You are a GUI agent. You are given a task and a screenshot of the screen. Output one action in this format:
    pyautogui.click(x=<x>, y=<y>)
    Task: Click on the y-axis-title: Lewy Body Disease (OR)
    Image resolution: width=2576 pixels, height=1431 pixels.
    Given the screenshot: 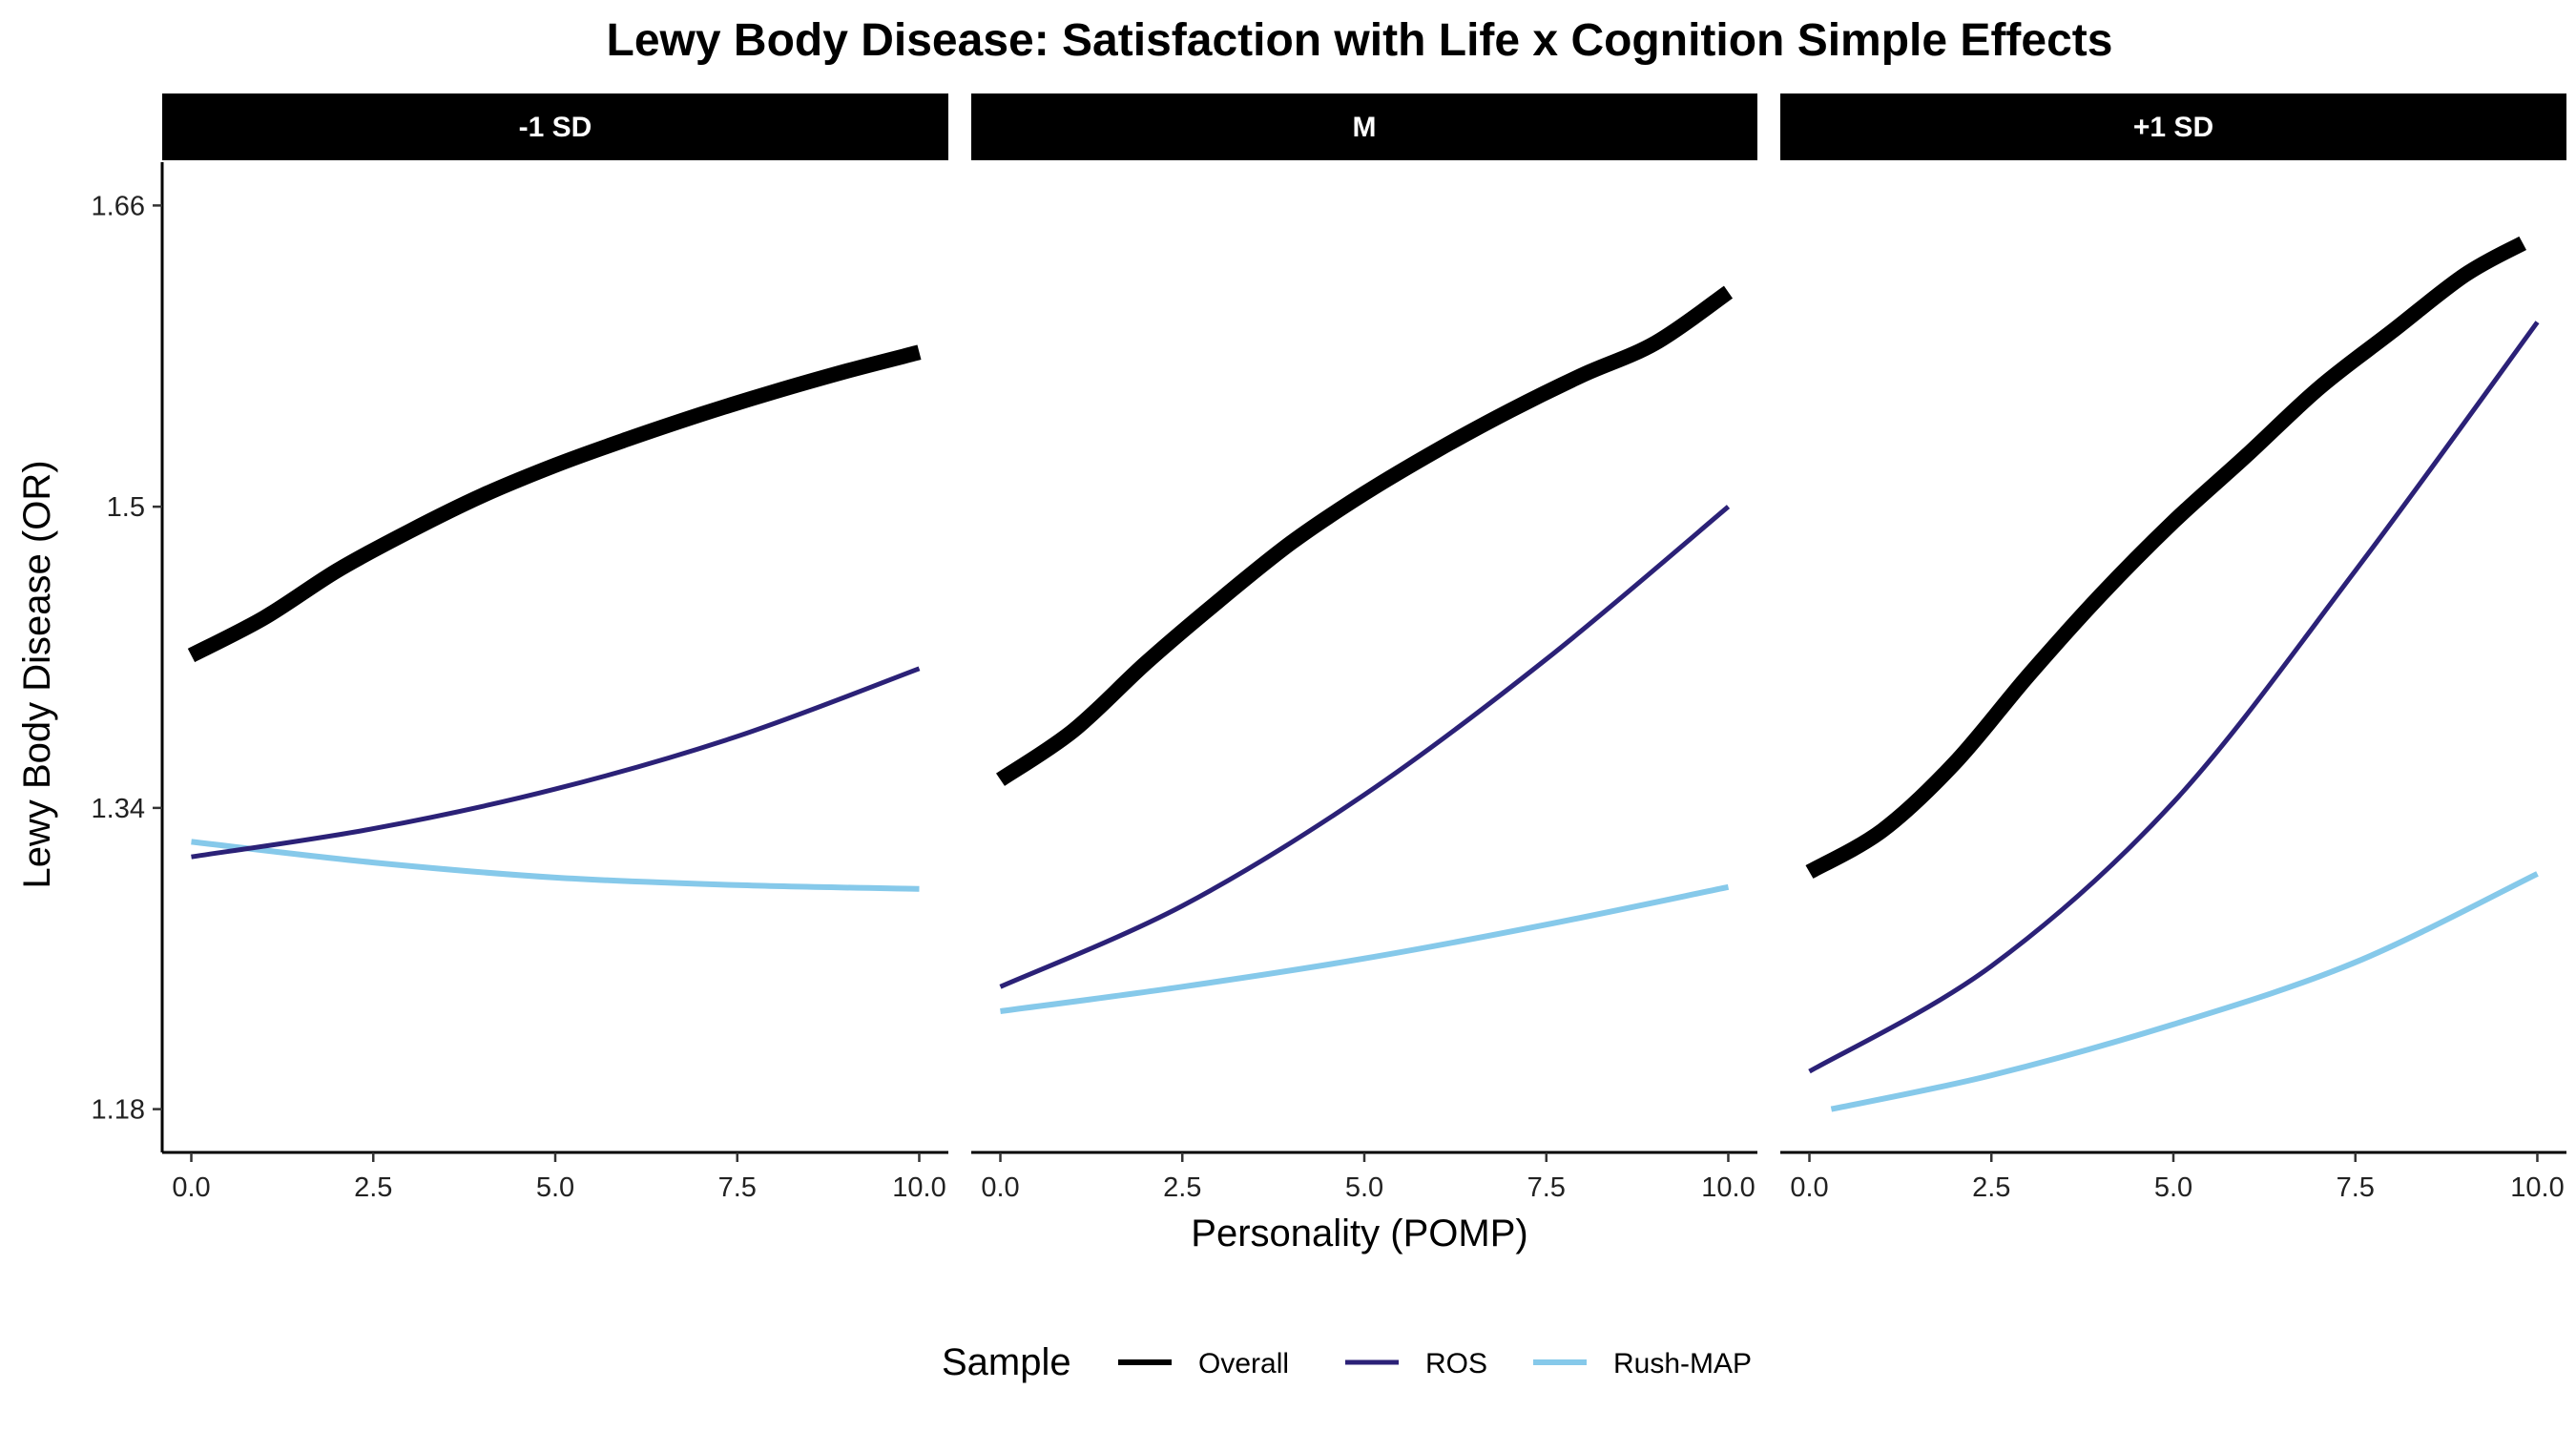 What is the action you would take?
    pyautogui.click(x=37, y=674)
    